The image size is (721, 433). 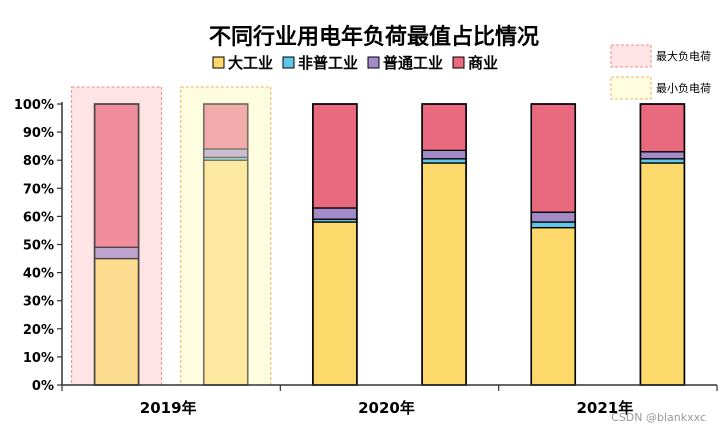 What do you see at coordinates (683, 88) in the screenshot?
I see `highlight-legend-label-1: 最小负电荷` at bounding box center [683, 88].